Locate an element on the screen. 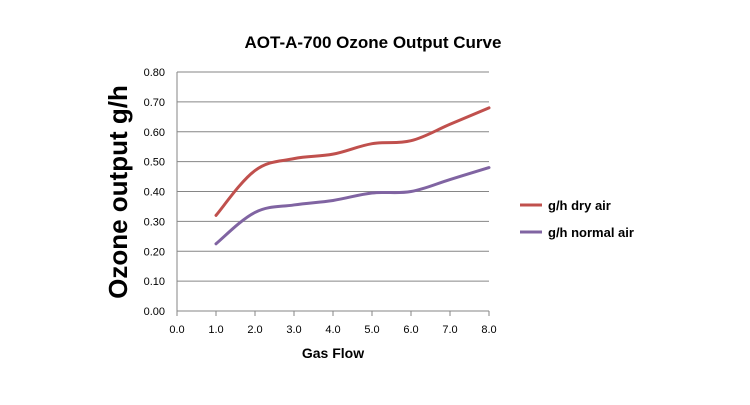 This screenshot has width=750, height=405. y-tick-label: 0.60 is located at coordinates (154, 133).